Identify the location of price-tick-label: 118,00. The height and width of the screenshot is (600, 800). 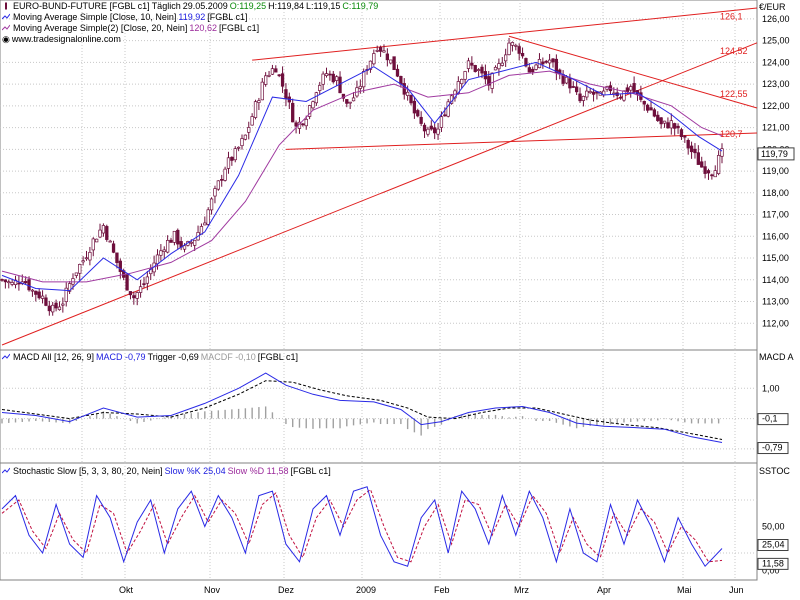
(775, 193).